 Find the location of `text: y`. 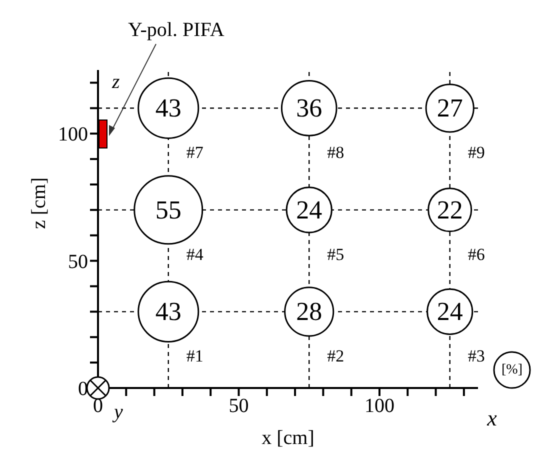

text: y is located at coordinates (117, 412).